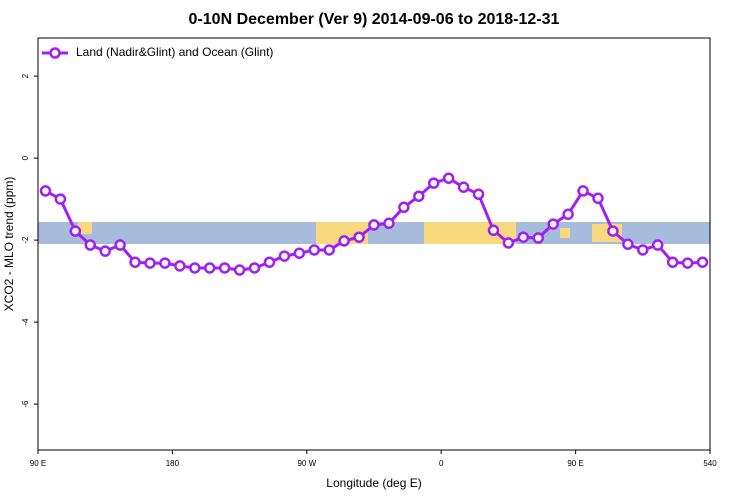 The image size is (750, 500). I want to click on legend-label: Land (Nadir&Glint) and Ocean (Glint), so click(174, 52).